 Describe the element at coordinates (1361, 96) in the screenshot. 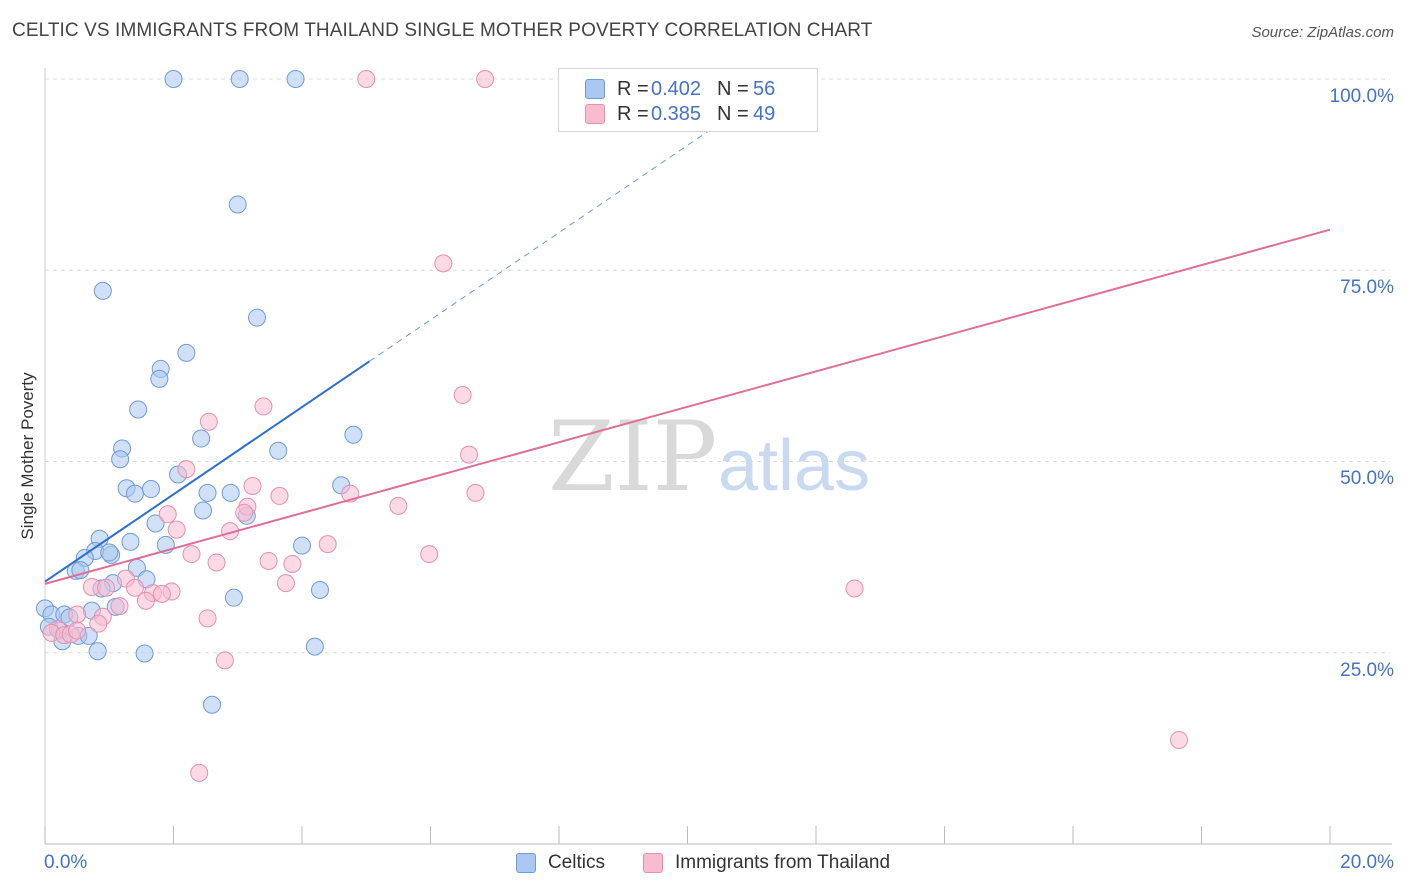

I see `y-tick-label-100: 100.0%` at that location.